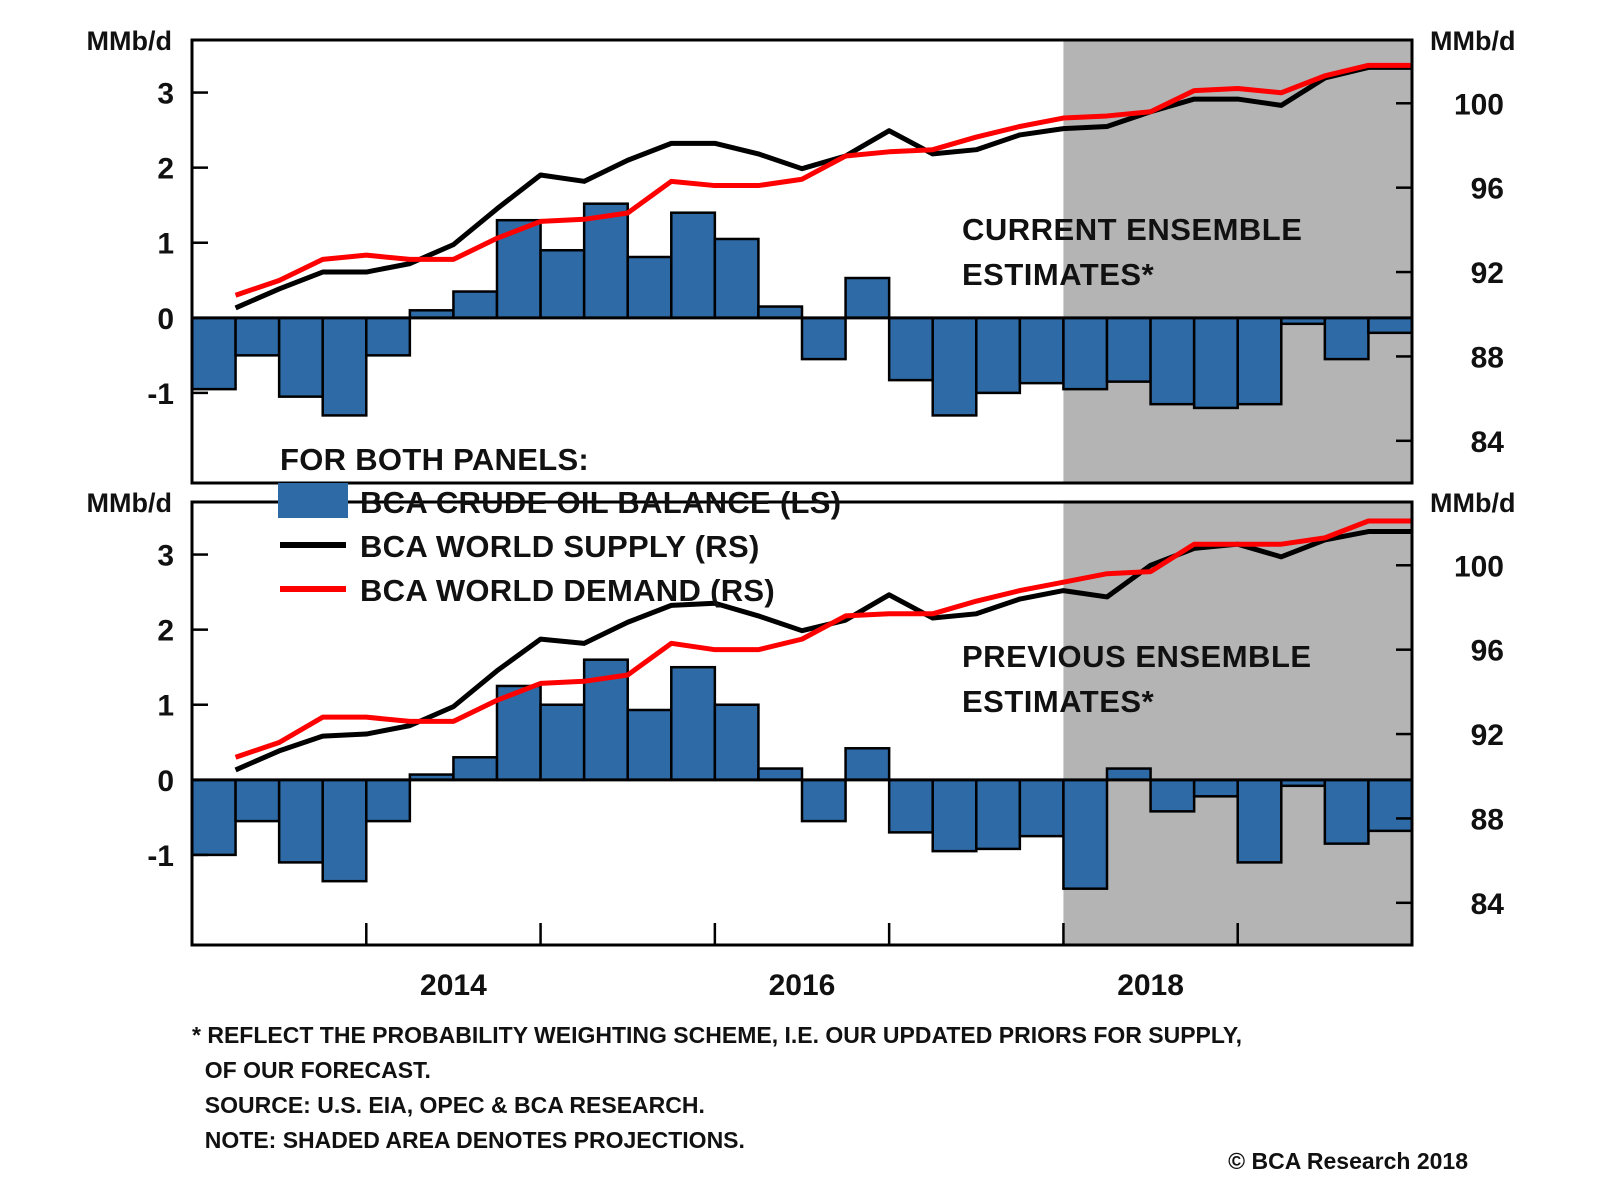  What do you see at coordinates (560, 546) in the screenshot?
I see `legend-item-label: BCA WORLD SUPPLY (RS)` at bounding box center [560, 546].